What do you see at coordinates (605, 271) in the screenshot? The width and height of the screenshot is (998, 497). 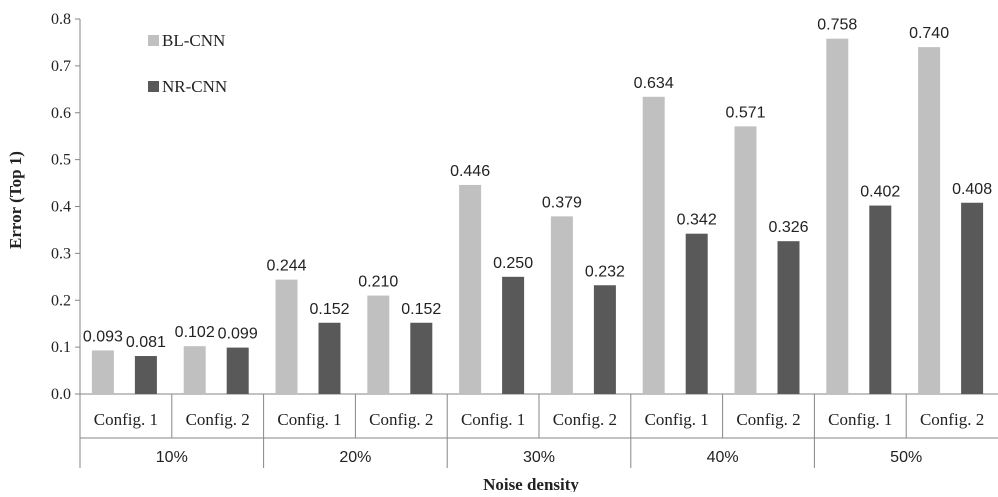 I see `data-label-nr-cnn: 0.232` at bounding box center [605, 271].